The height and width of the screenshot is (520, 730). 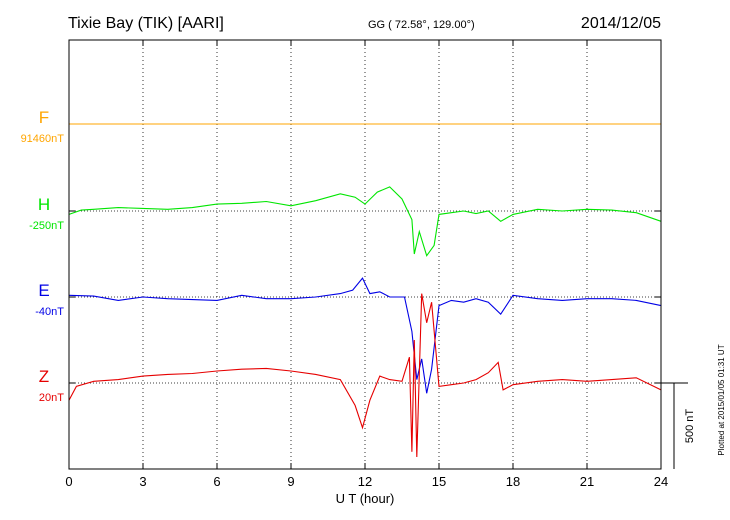 I want to click on series-name-z: Z, so click(x=44, y=376).